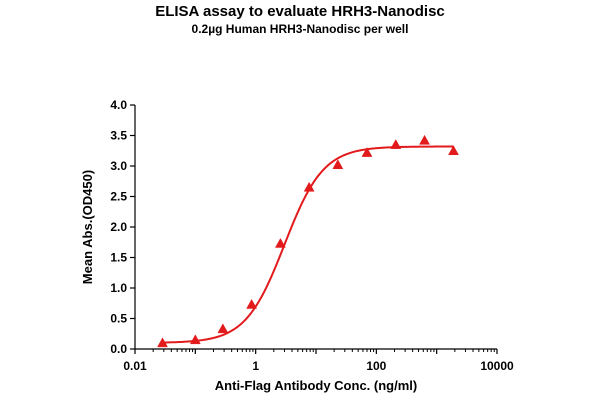 The height and width of the screenshot is (400, 600). Describe the element at coordinates (376, 366) in the screenshot. I see `x-tick-label: 100` at that location.